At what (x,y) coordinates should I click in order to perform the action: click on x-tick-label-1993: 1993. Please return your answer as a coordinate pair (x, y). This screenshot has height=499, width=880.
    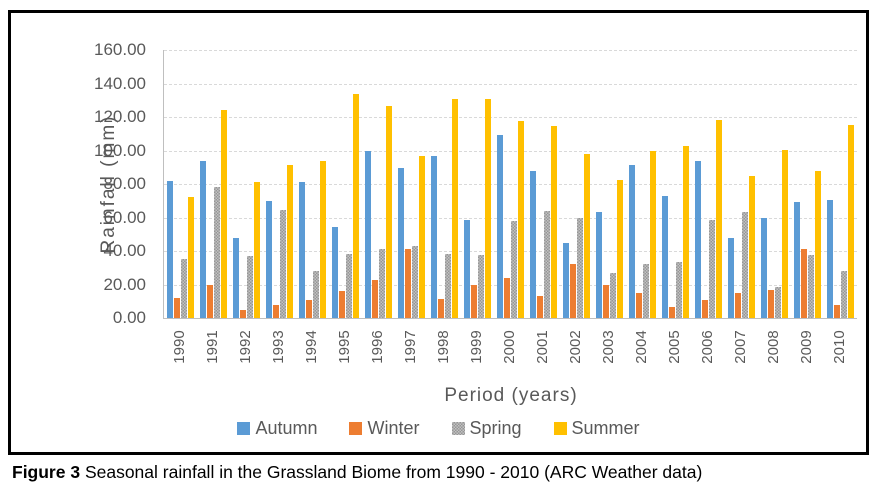
    Looking at the image, I should click on (278, 347).